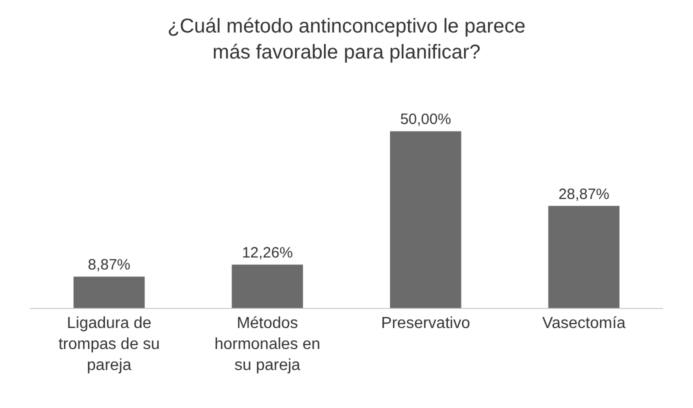  Describe the element at coordinates (109, 344) in the screenshot. I see `x-tick-label: Ligadura de trompas de su pareja` at that location.